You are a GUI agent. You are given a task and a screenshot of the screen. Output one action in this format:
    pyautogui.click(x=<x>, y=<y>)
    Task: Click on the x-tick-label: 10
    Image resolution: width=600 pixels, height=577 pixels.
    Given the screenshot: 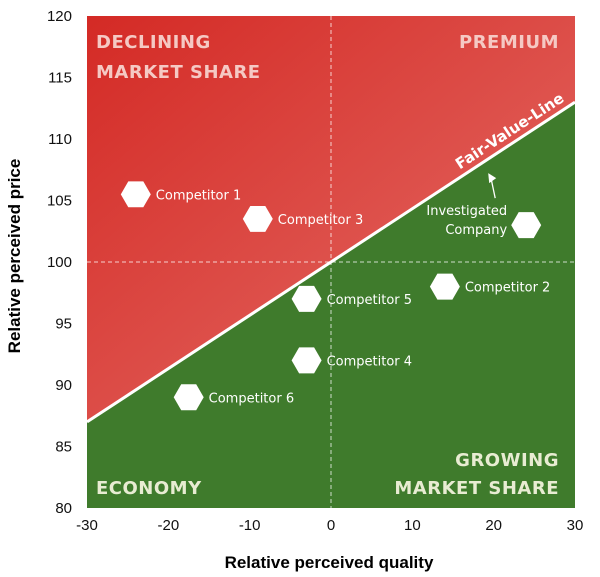 What is the action you would take?
    pyautogui.click(x=412, y=525)
    